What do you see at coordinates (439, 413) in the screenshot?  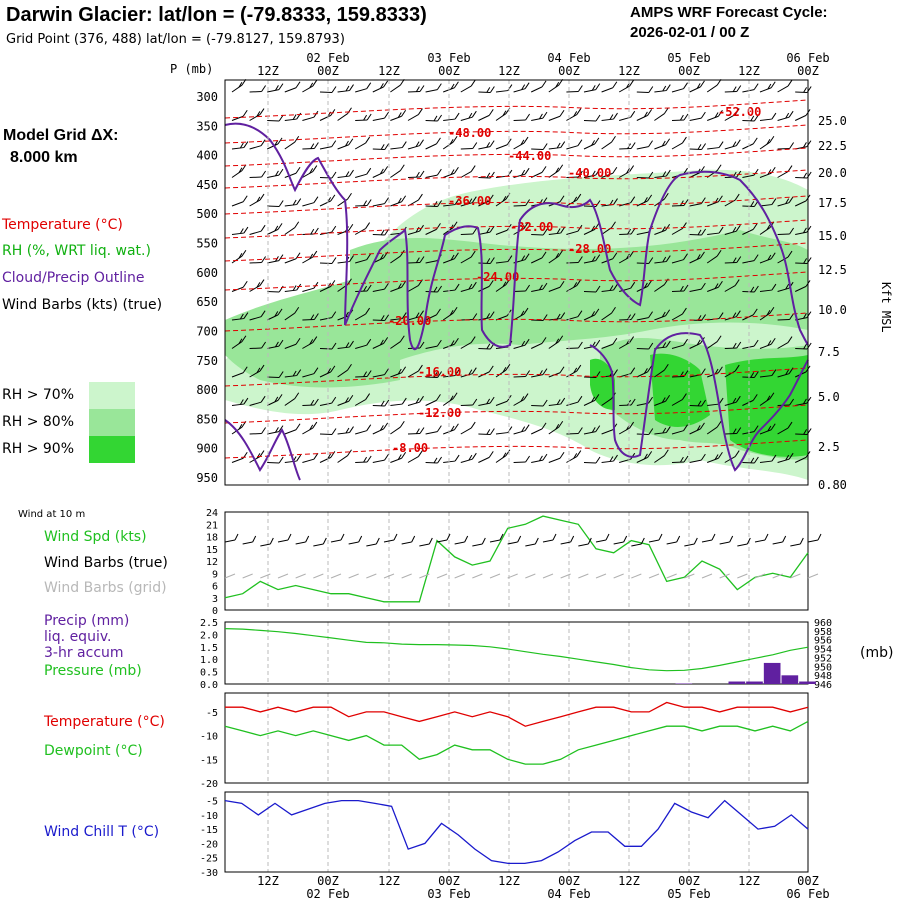 I see `temperature-contour-label: -12.00` at bounding box center [439, 413].